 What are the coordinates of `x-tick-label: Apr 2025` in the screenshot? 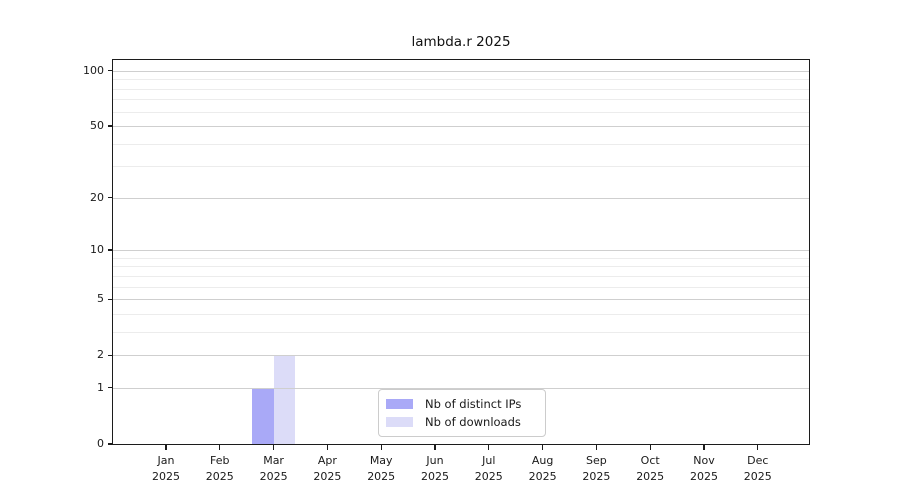 It's located at (327, 469).